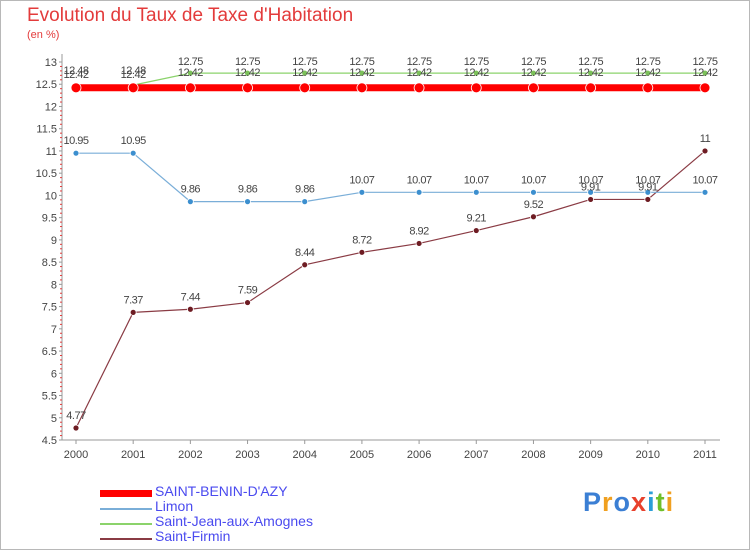 The image size is (750, 550). Describe the element at coordinates (46, 85) in the screenshot. I see `y-tick-label: 12.5` at that location.